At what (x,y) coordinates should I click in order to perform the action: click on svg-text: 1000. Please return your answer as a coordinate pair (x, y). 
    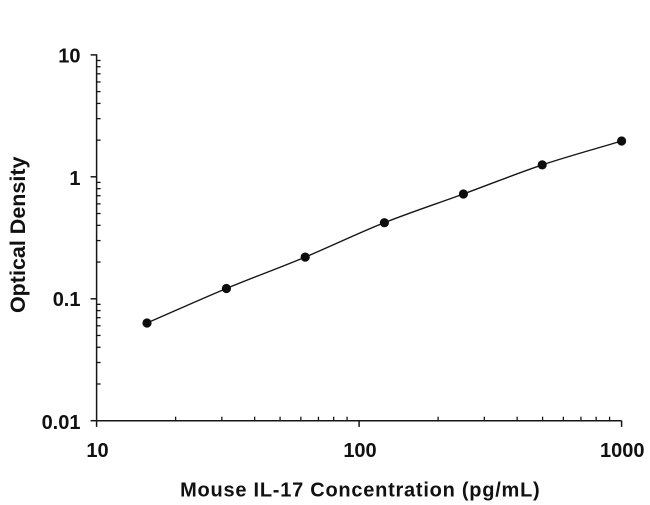
    Looking at the image, I should click on (622, 451).